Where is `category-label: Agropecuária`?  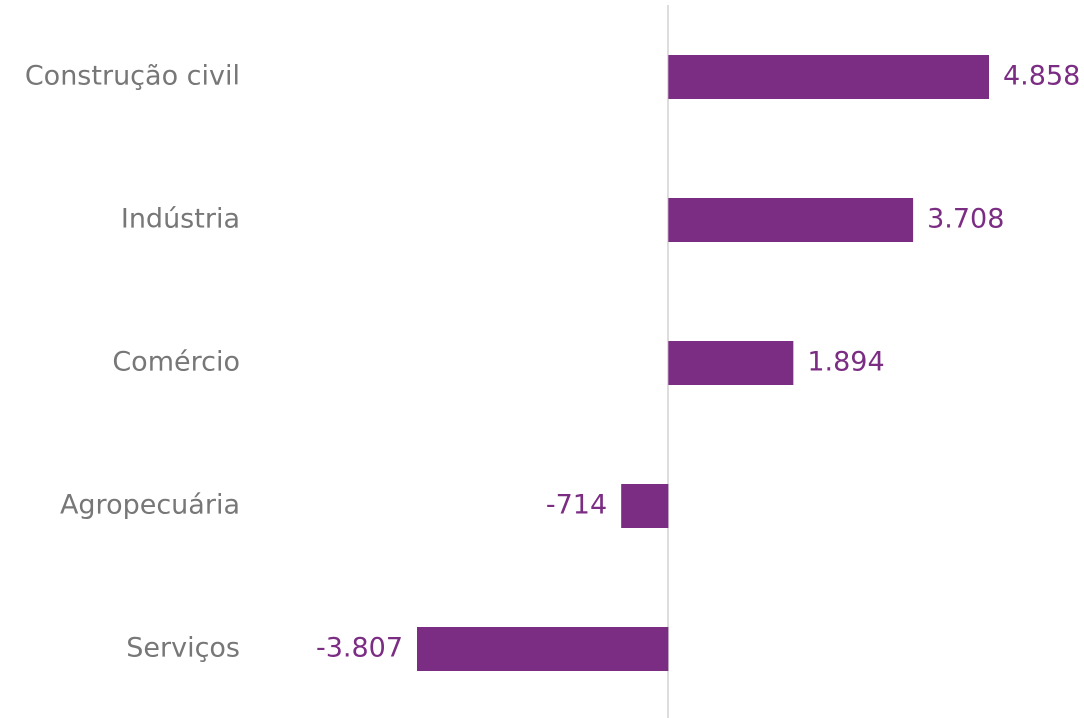
category-label: Agropecuária is located at coordinates (150, 505).